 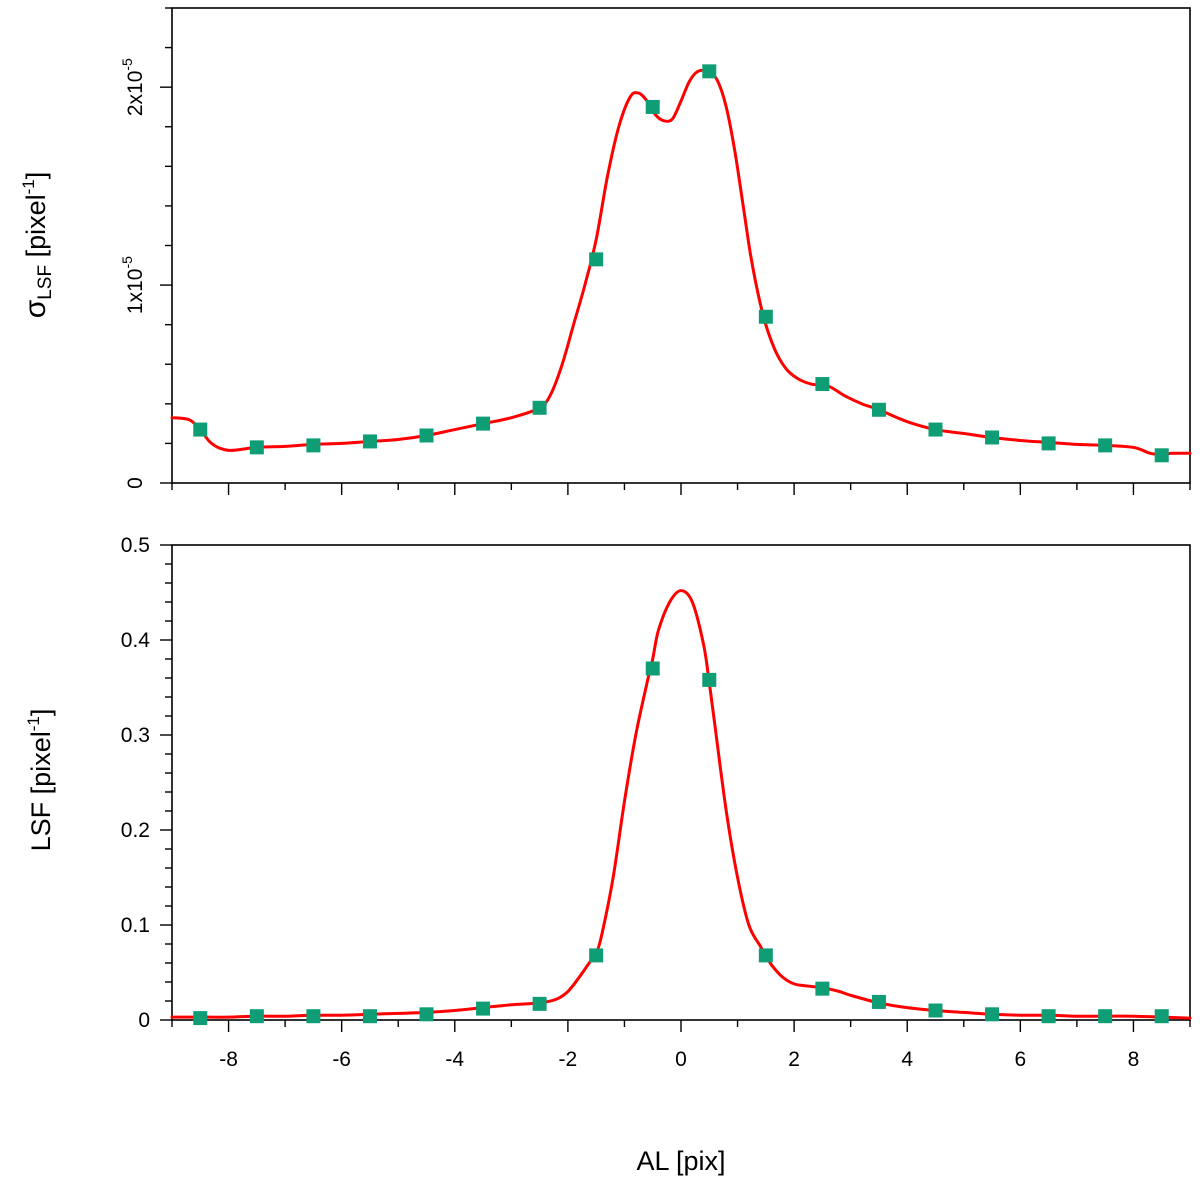 I want to click on sigma-lsf-y-label-symbol: σ, so click(x=35, y=308).